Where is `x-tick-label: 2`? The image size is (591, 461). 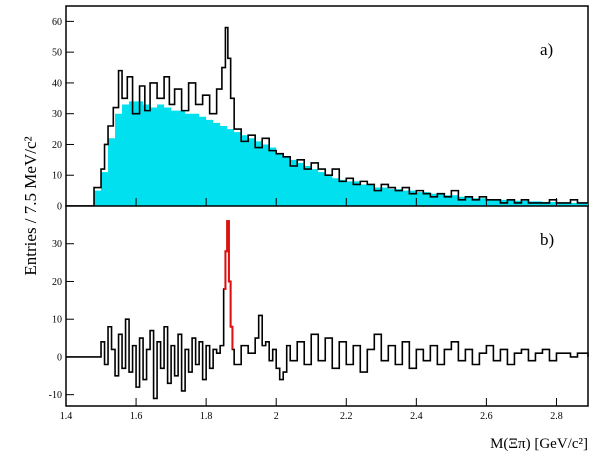 x-tick-label: 2 is located at coordinates (276, 416).